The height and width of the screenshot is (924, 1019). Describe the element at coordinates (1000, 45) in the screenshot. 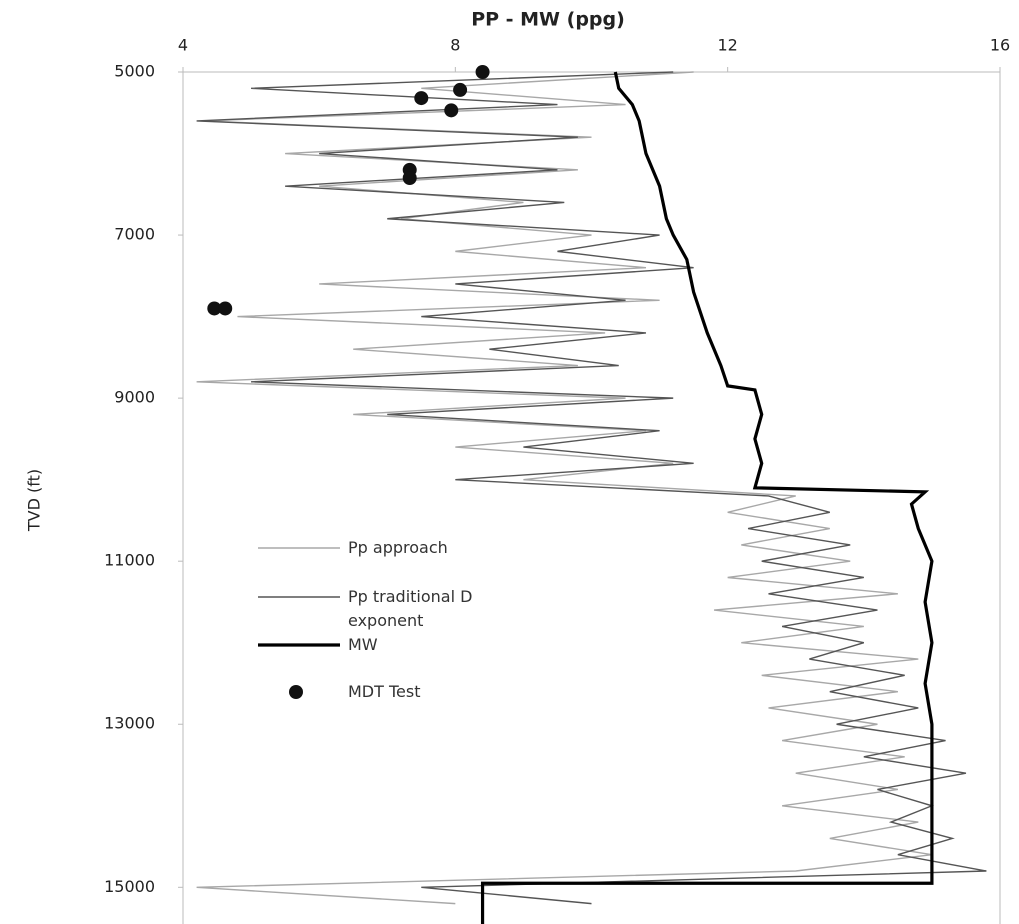

I see `x-tick-label: 16` at that location.